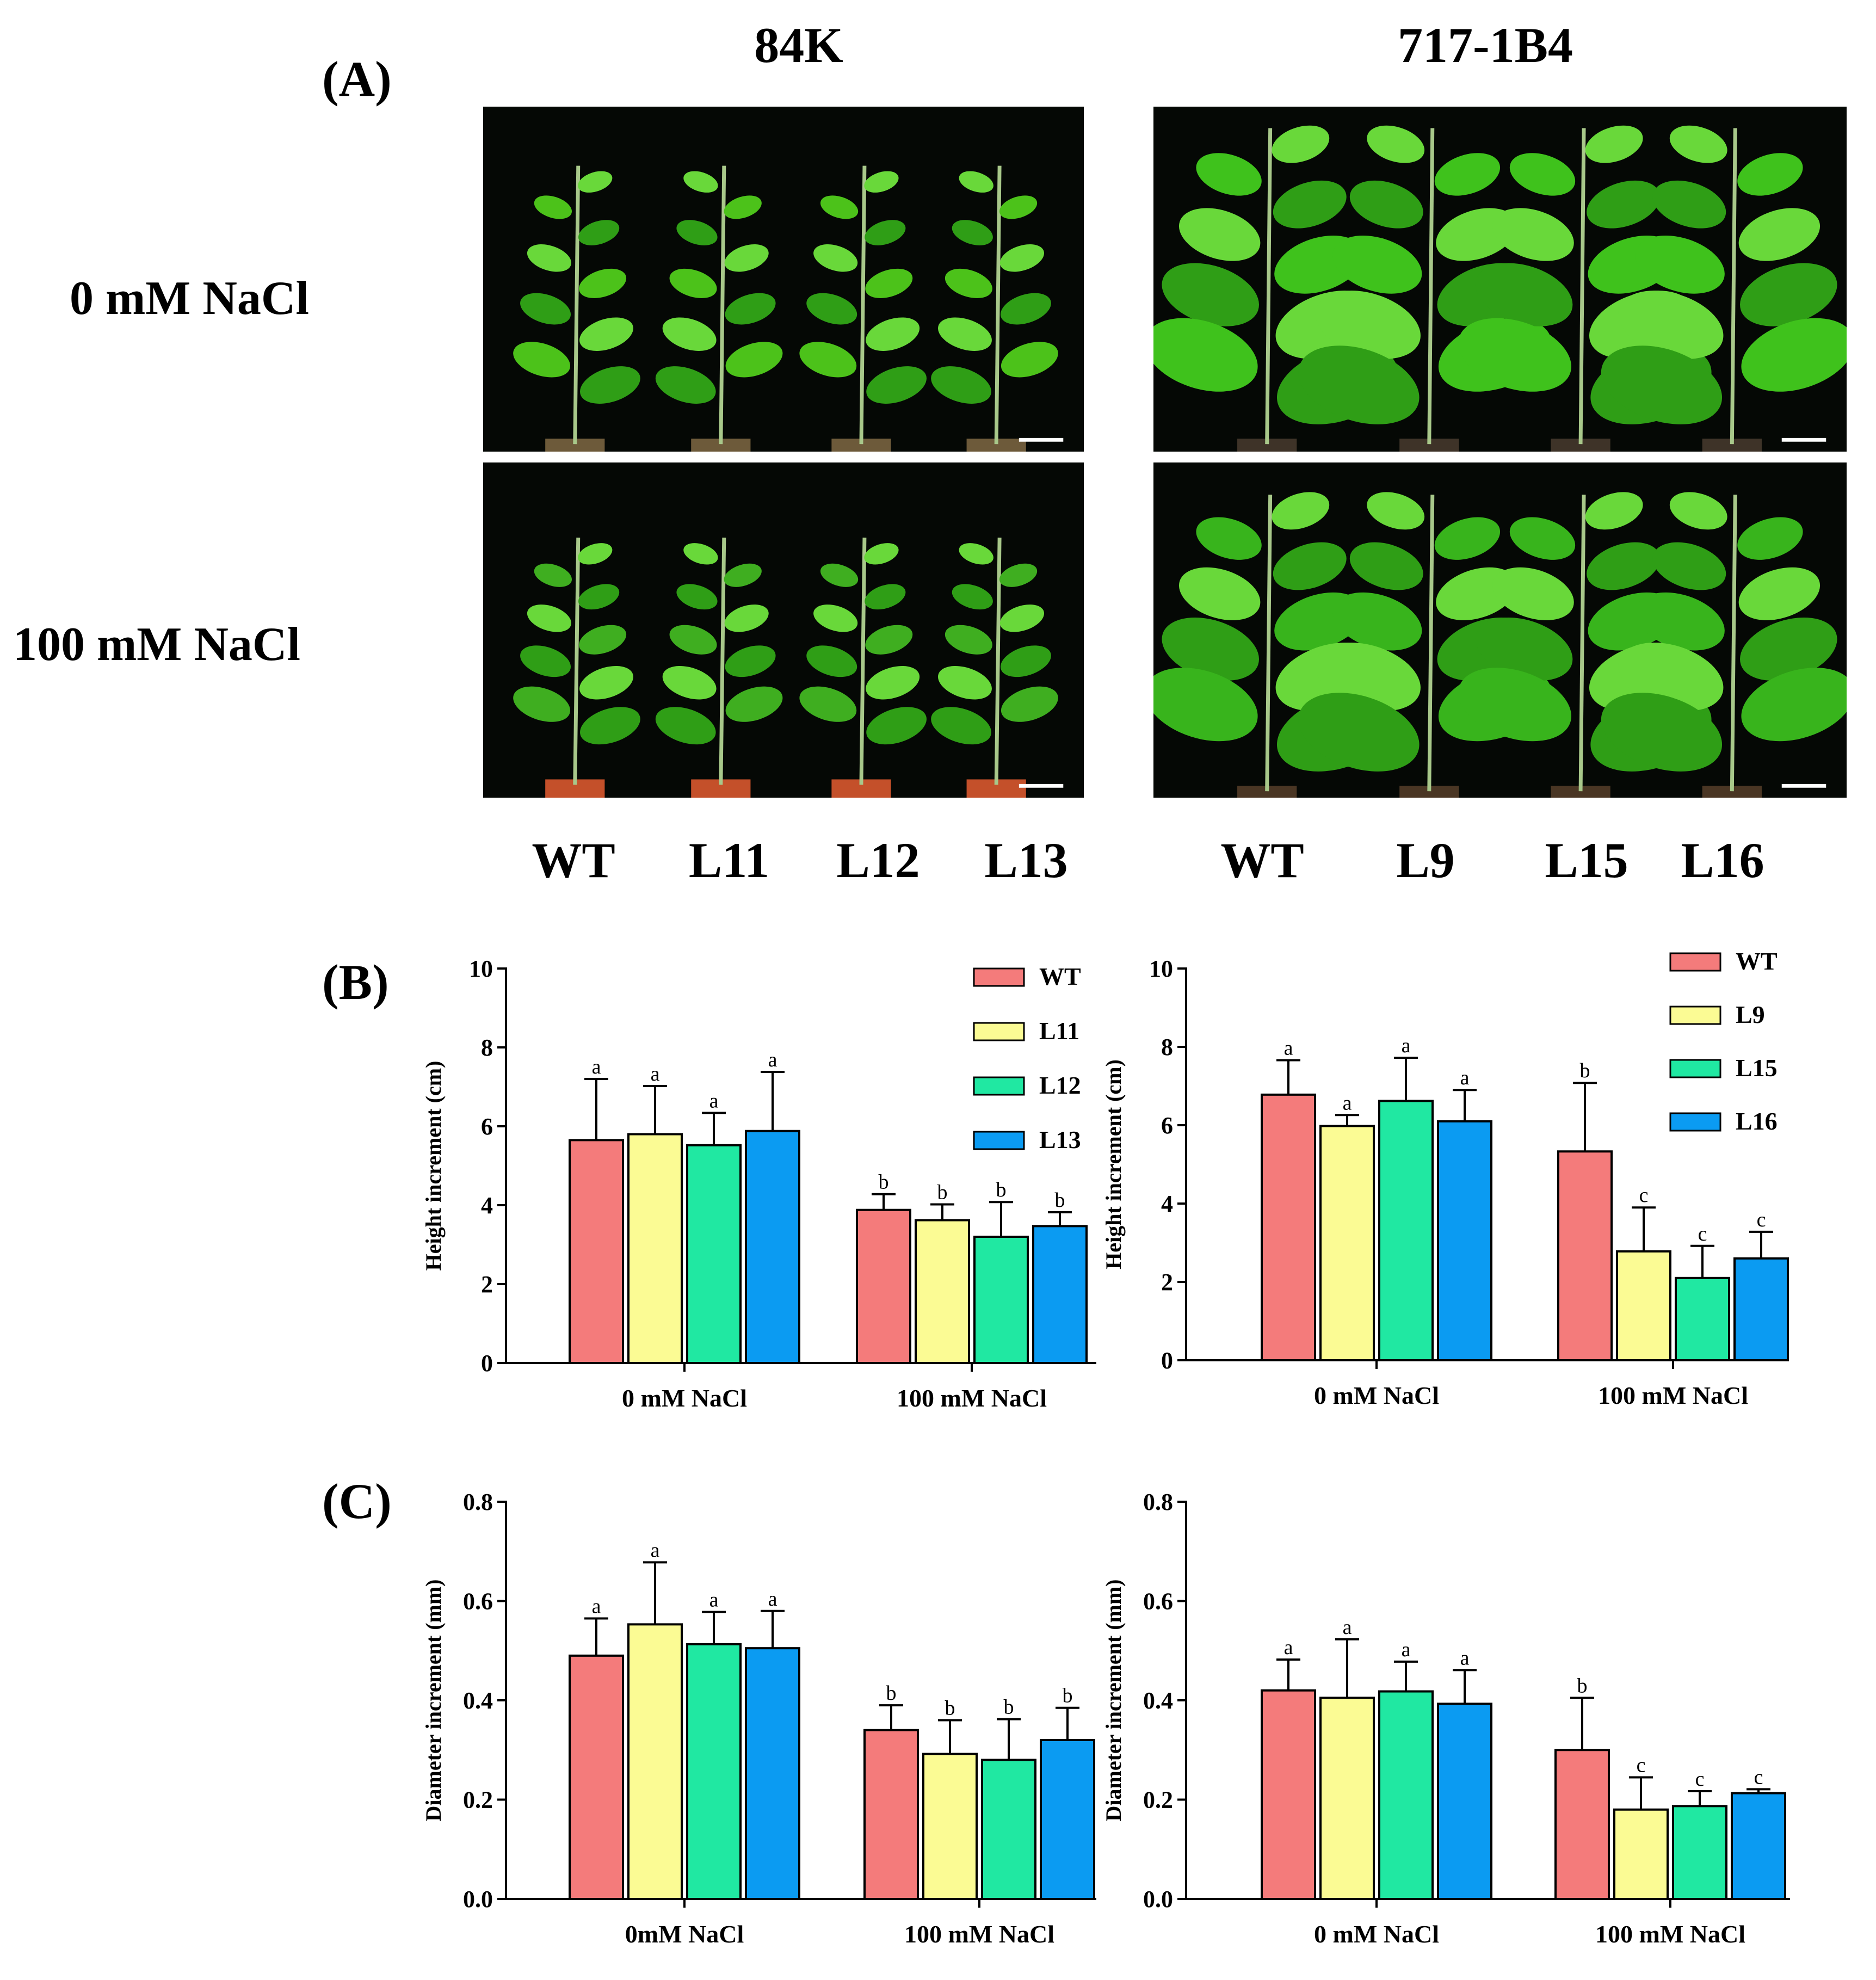 The height and width of the screenshot is (1980, 1876). What do you see at coordinates (1586, 860) in the screenshot?
I see `line-label-717-l15: L15` at bounding box center [1586, 860].